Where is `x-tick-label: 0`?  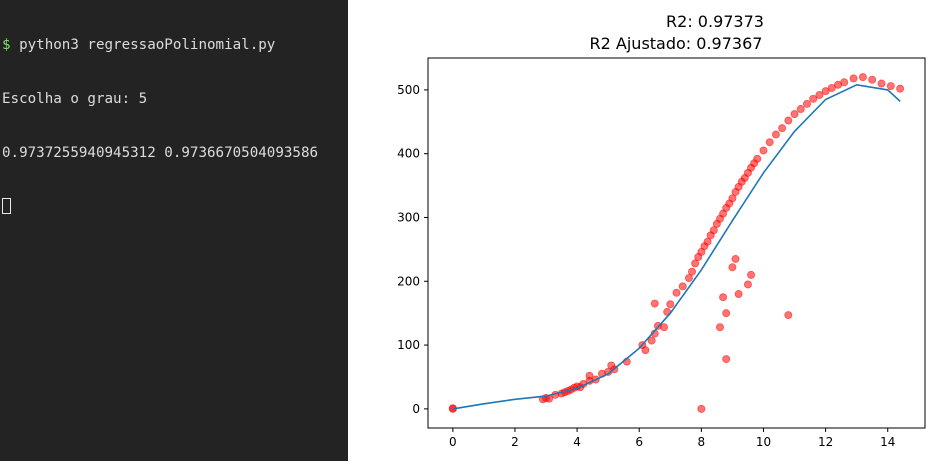
x-tick-label: 0 is located at coordinates (453, 442).